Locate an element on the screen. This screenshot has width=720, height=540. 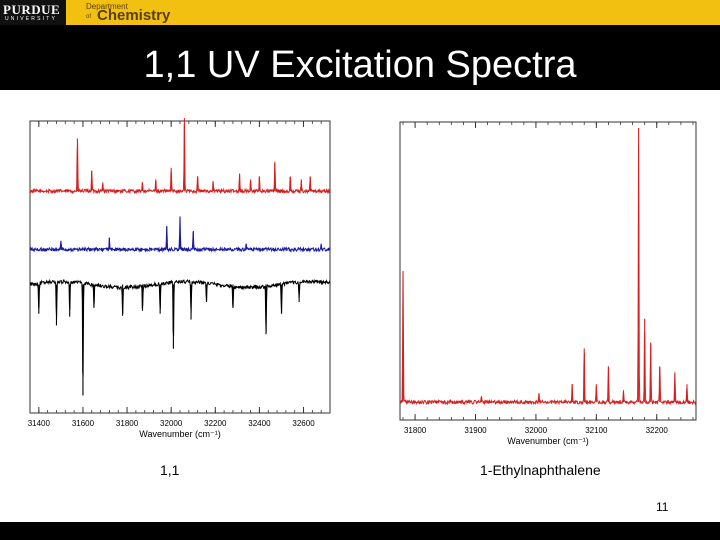
logo-subtitle: UNIVERSITY is located at coordinates (31, 19).